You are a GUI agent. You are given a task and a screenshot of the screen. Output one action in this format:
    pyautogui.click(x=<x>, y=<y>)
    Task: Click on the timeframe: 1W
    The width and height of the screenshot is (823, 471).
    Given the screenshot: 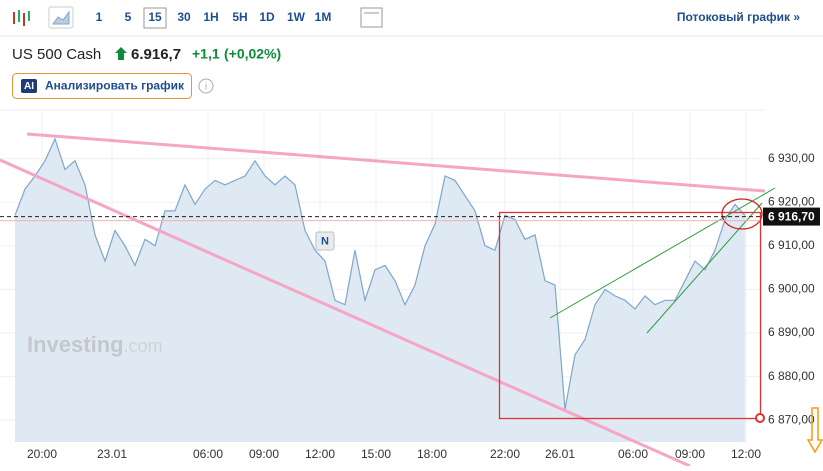 What is the action you would take?
    pyautogui.click(x=296, y=17)
    